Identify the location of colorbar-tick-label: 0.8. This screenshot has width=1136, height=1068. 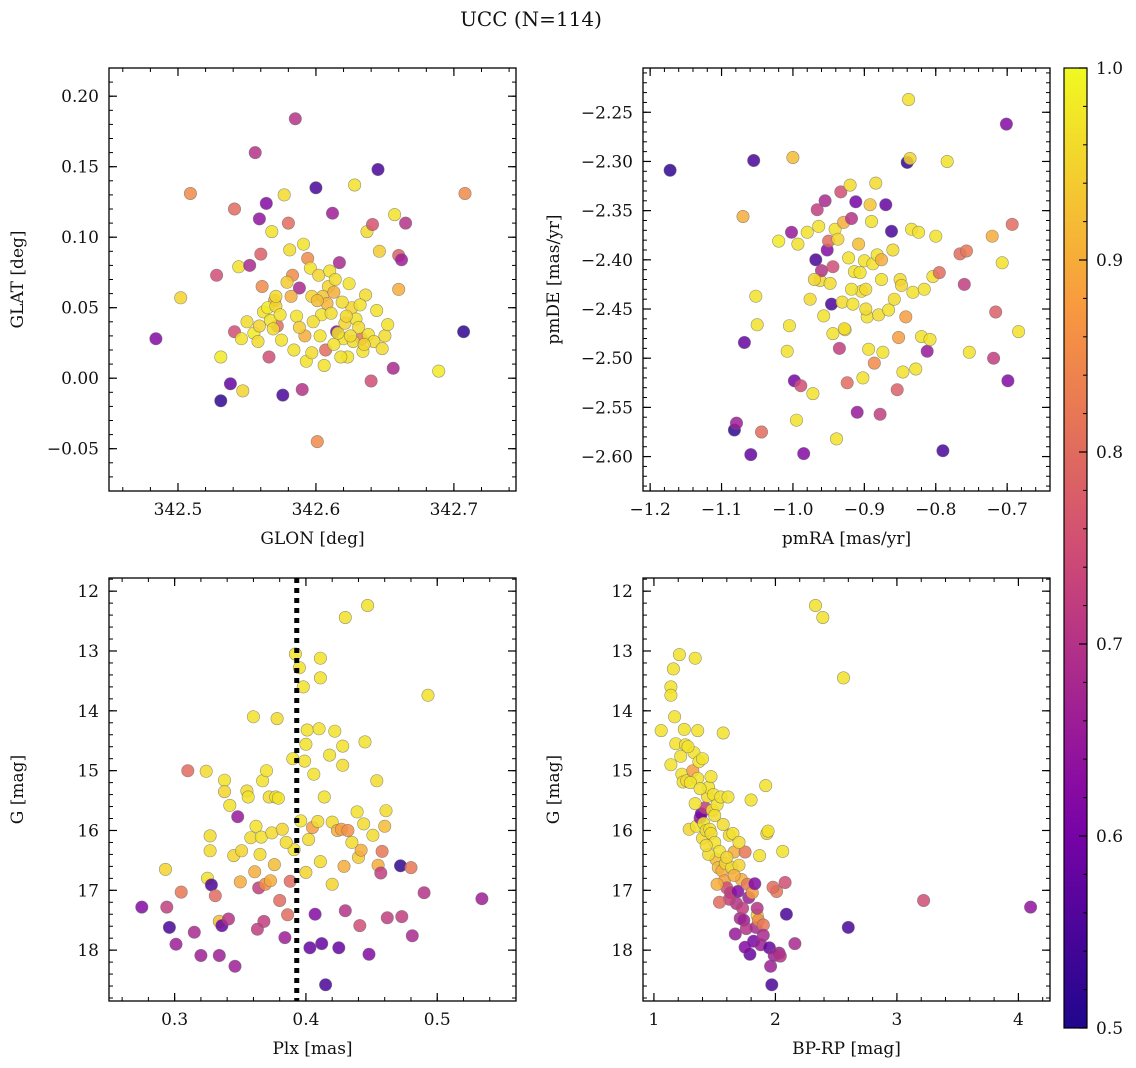
(1109, 453).